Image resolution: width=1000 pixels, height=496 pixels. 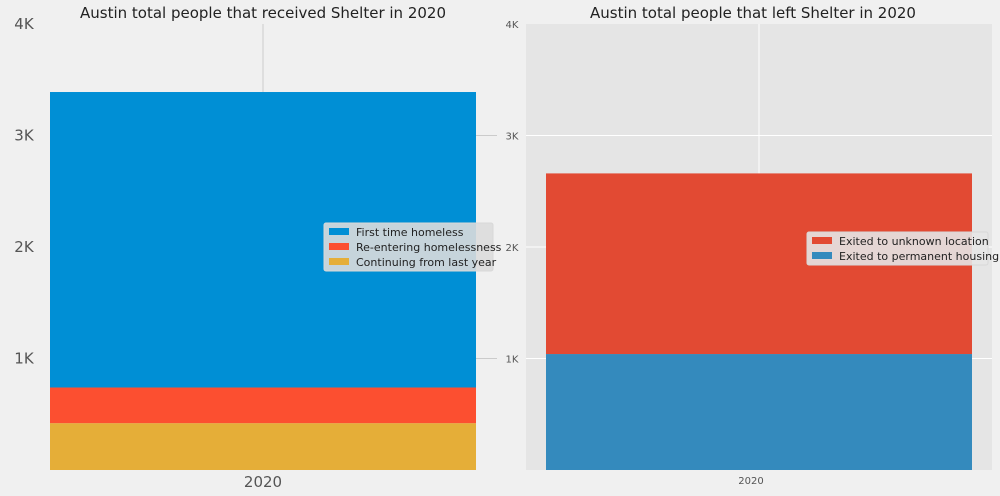 I want to click on chart2-ytick-label-1: 2K, so click(x=512, y=248).